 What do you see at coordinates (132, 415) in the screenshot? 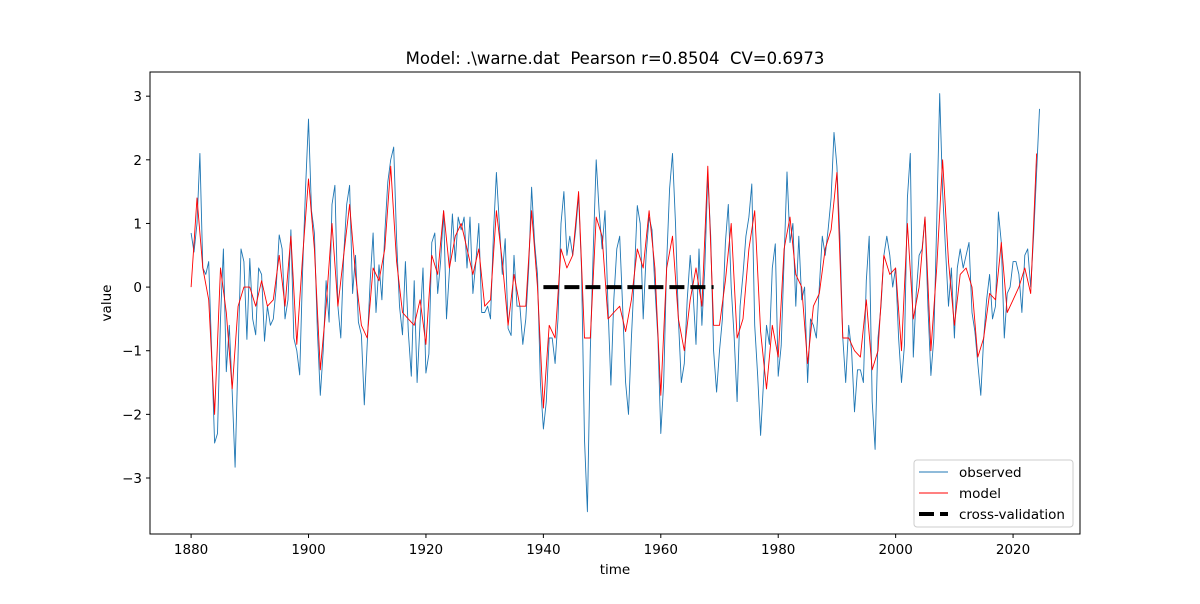
I see `y-tick-label: −2` at bounding box center [132, 415].